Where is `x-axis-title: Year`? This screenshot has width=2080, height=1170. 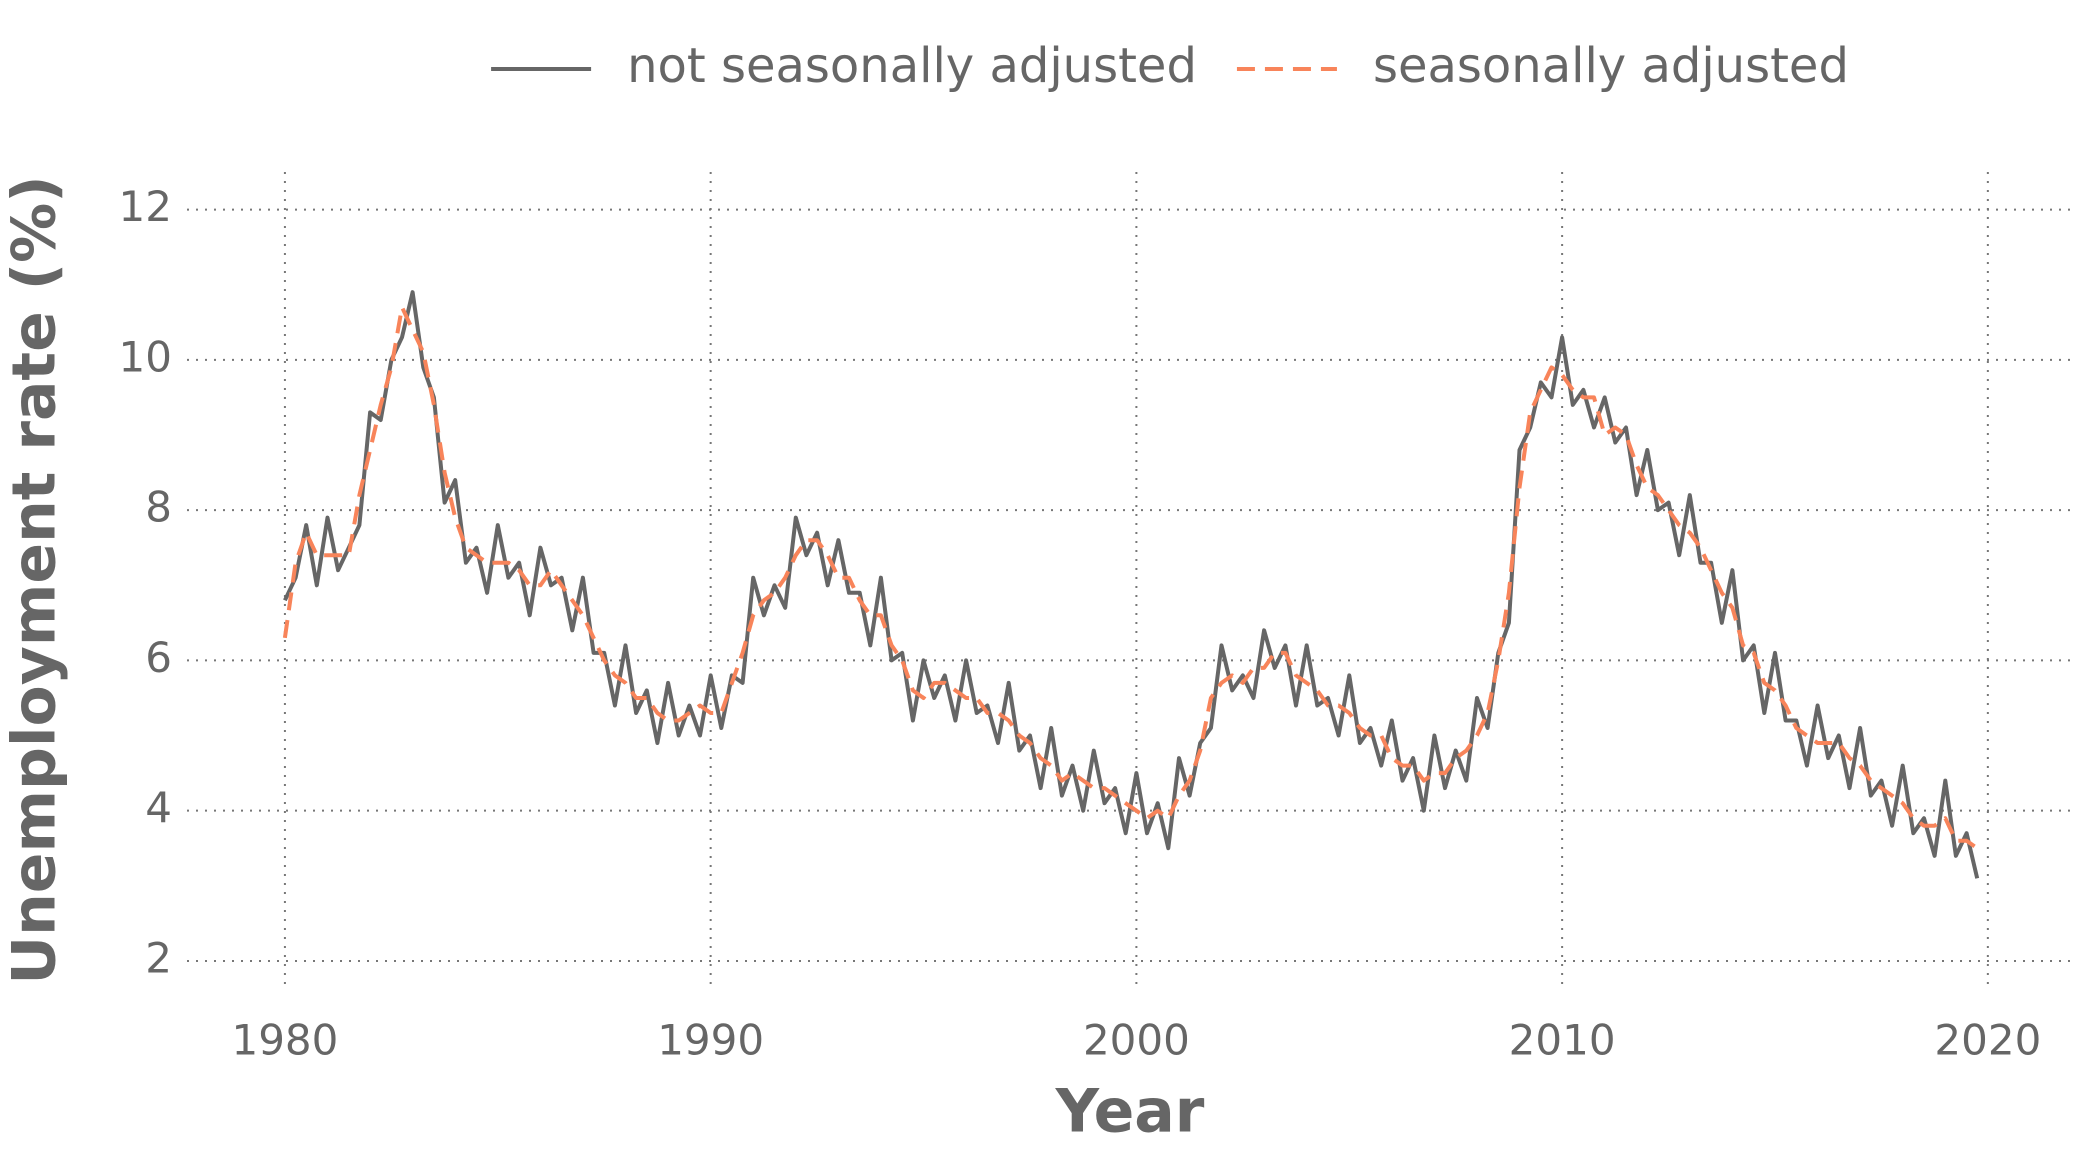
x-axis-title: Year is located at coordinates (1130, 1112).